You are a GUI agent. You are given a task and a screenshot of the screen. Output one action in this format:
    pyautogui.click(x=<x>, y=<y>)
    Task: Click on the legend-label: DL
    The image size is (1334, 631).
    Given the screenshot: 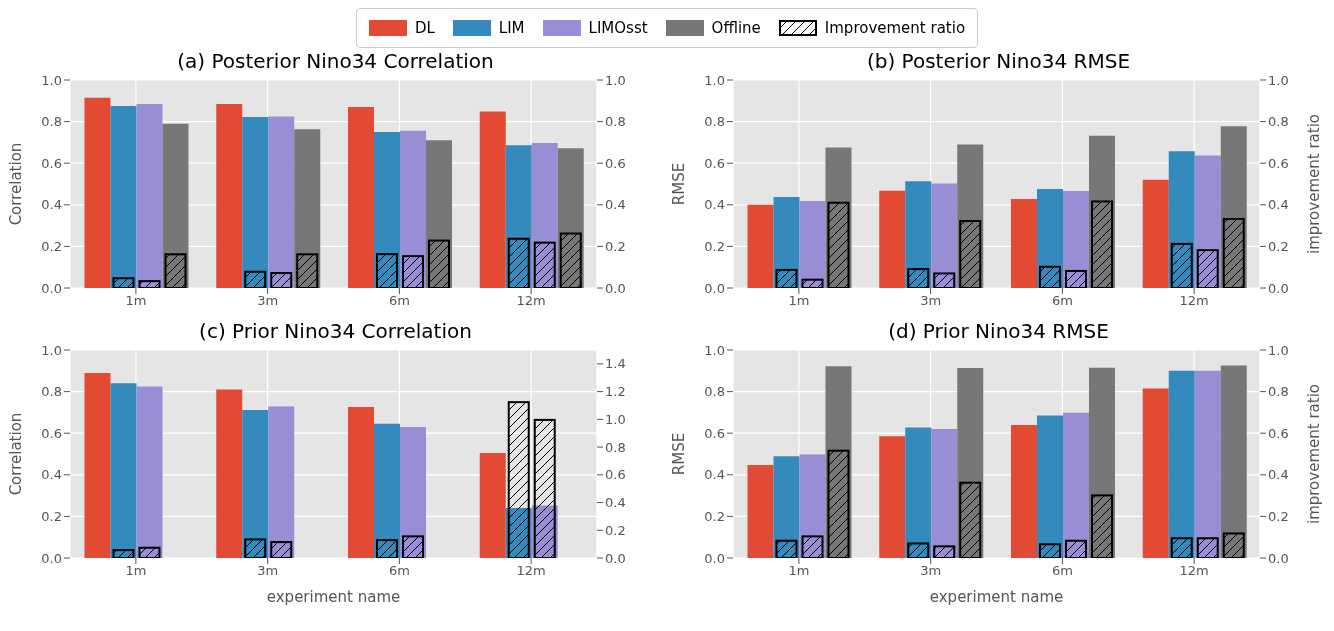 What is the action you would take?
    pyautogui.click(x=424, y=28)
    